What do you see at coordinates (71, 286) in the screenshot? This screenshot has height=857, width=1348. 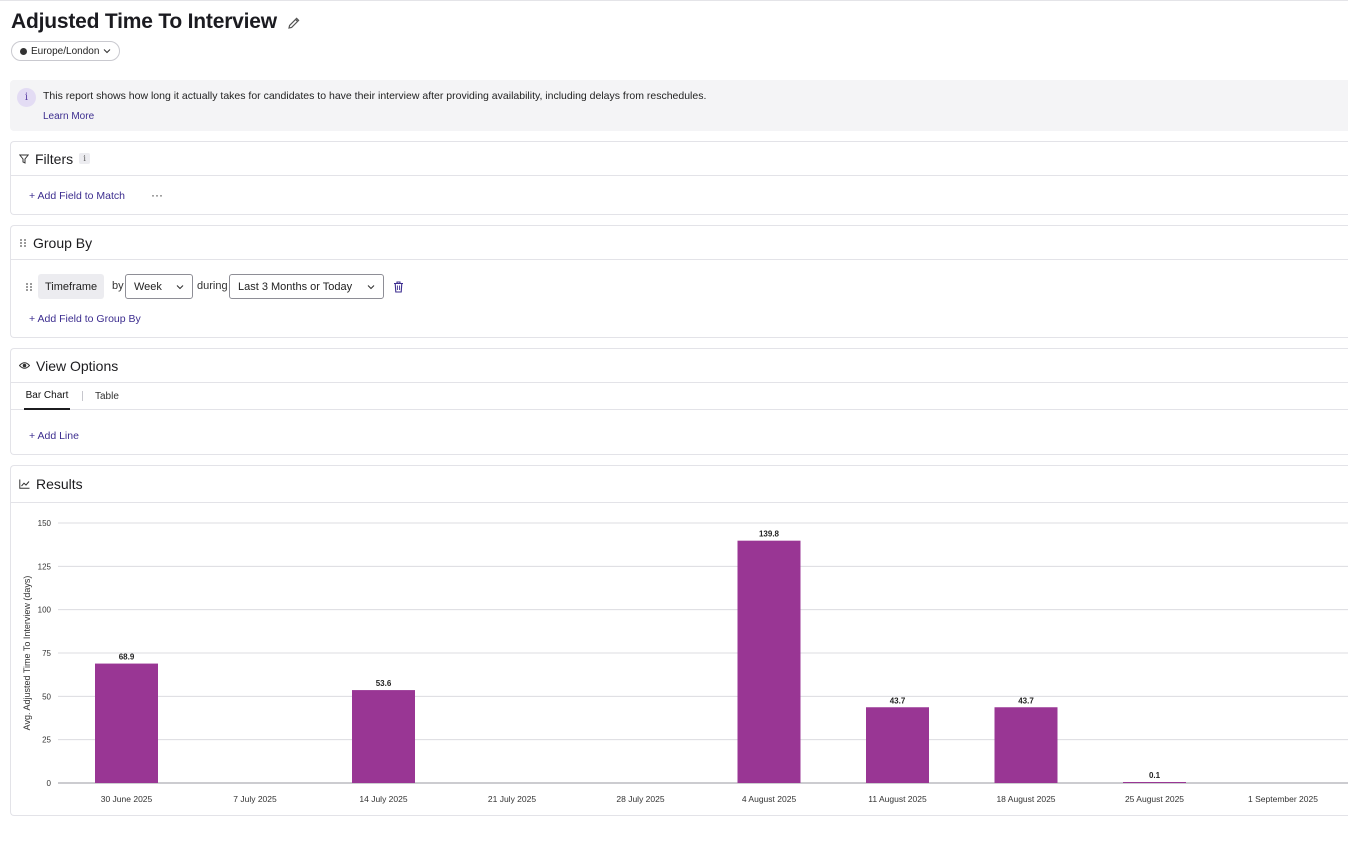 I see `timeframe-field-tag: Timeframe` at bounding box center [71, 286].